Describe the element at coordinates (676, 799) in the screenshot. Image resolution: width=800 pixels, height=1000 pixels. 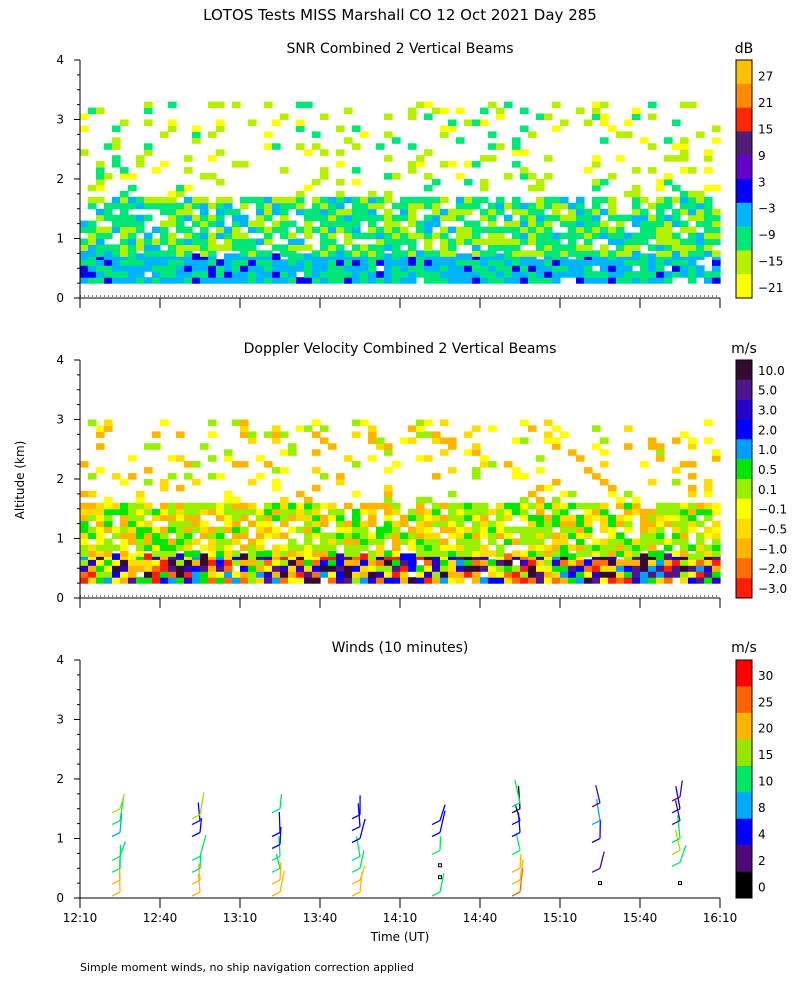
I see `wind-barb-flag` at that location.